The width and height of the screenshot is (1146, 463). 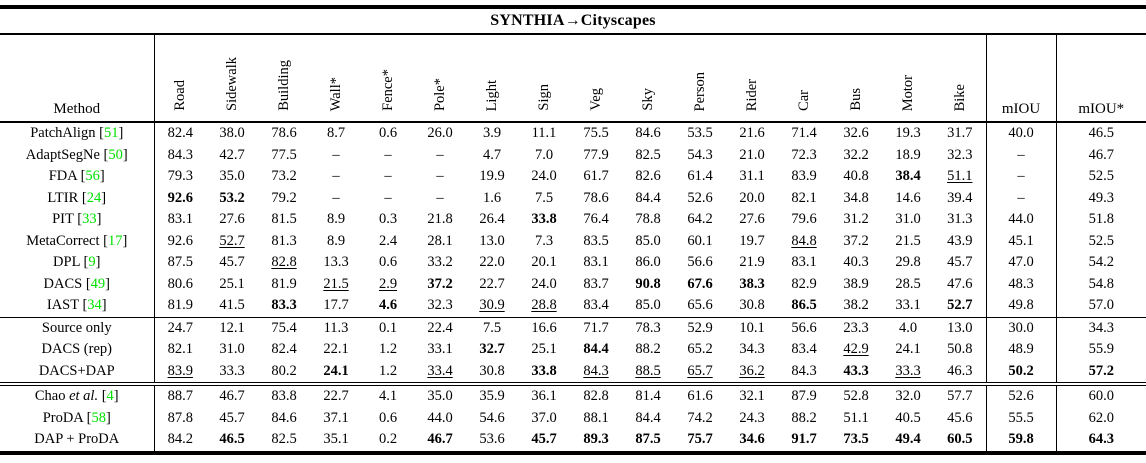 What do you see at coordinates (440, 263) in the screenshot?
I see `value-cell: 33.2` at bounding box center [440, 263].